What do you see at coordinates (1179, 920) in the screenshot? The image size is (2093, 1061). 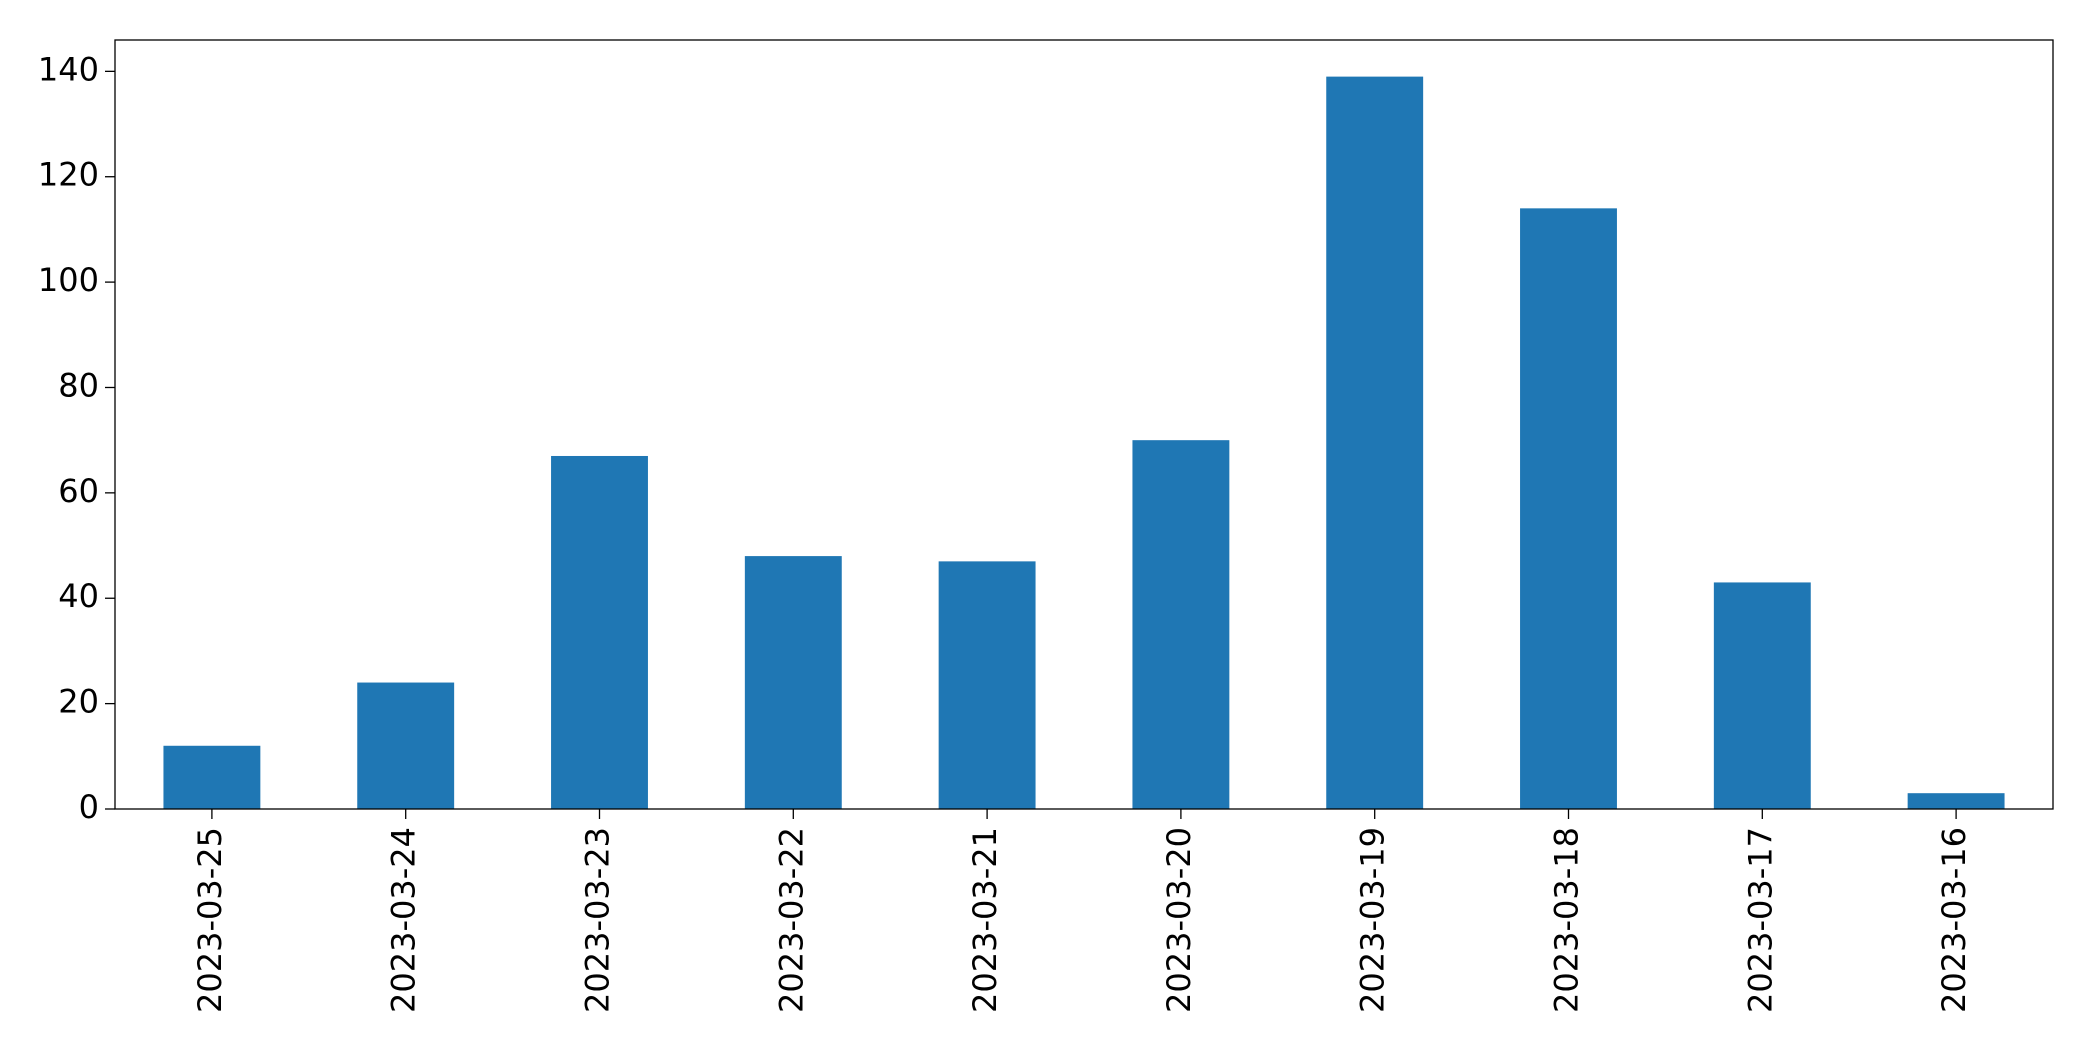 I see `x-tick-label: 2023-03-20` at bounding box center [1179, 920].